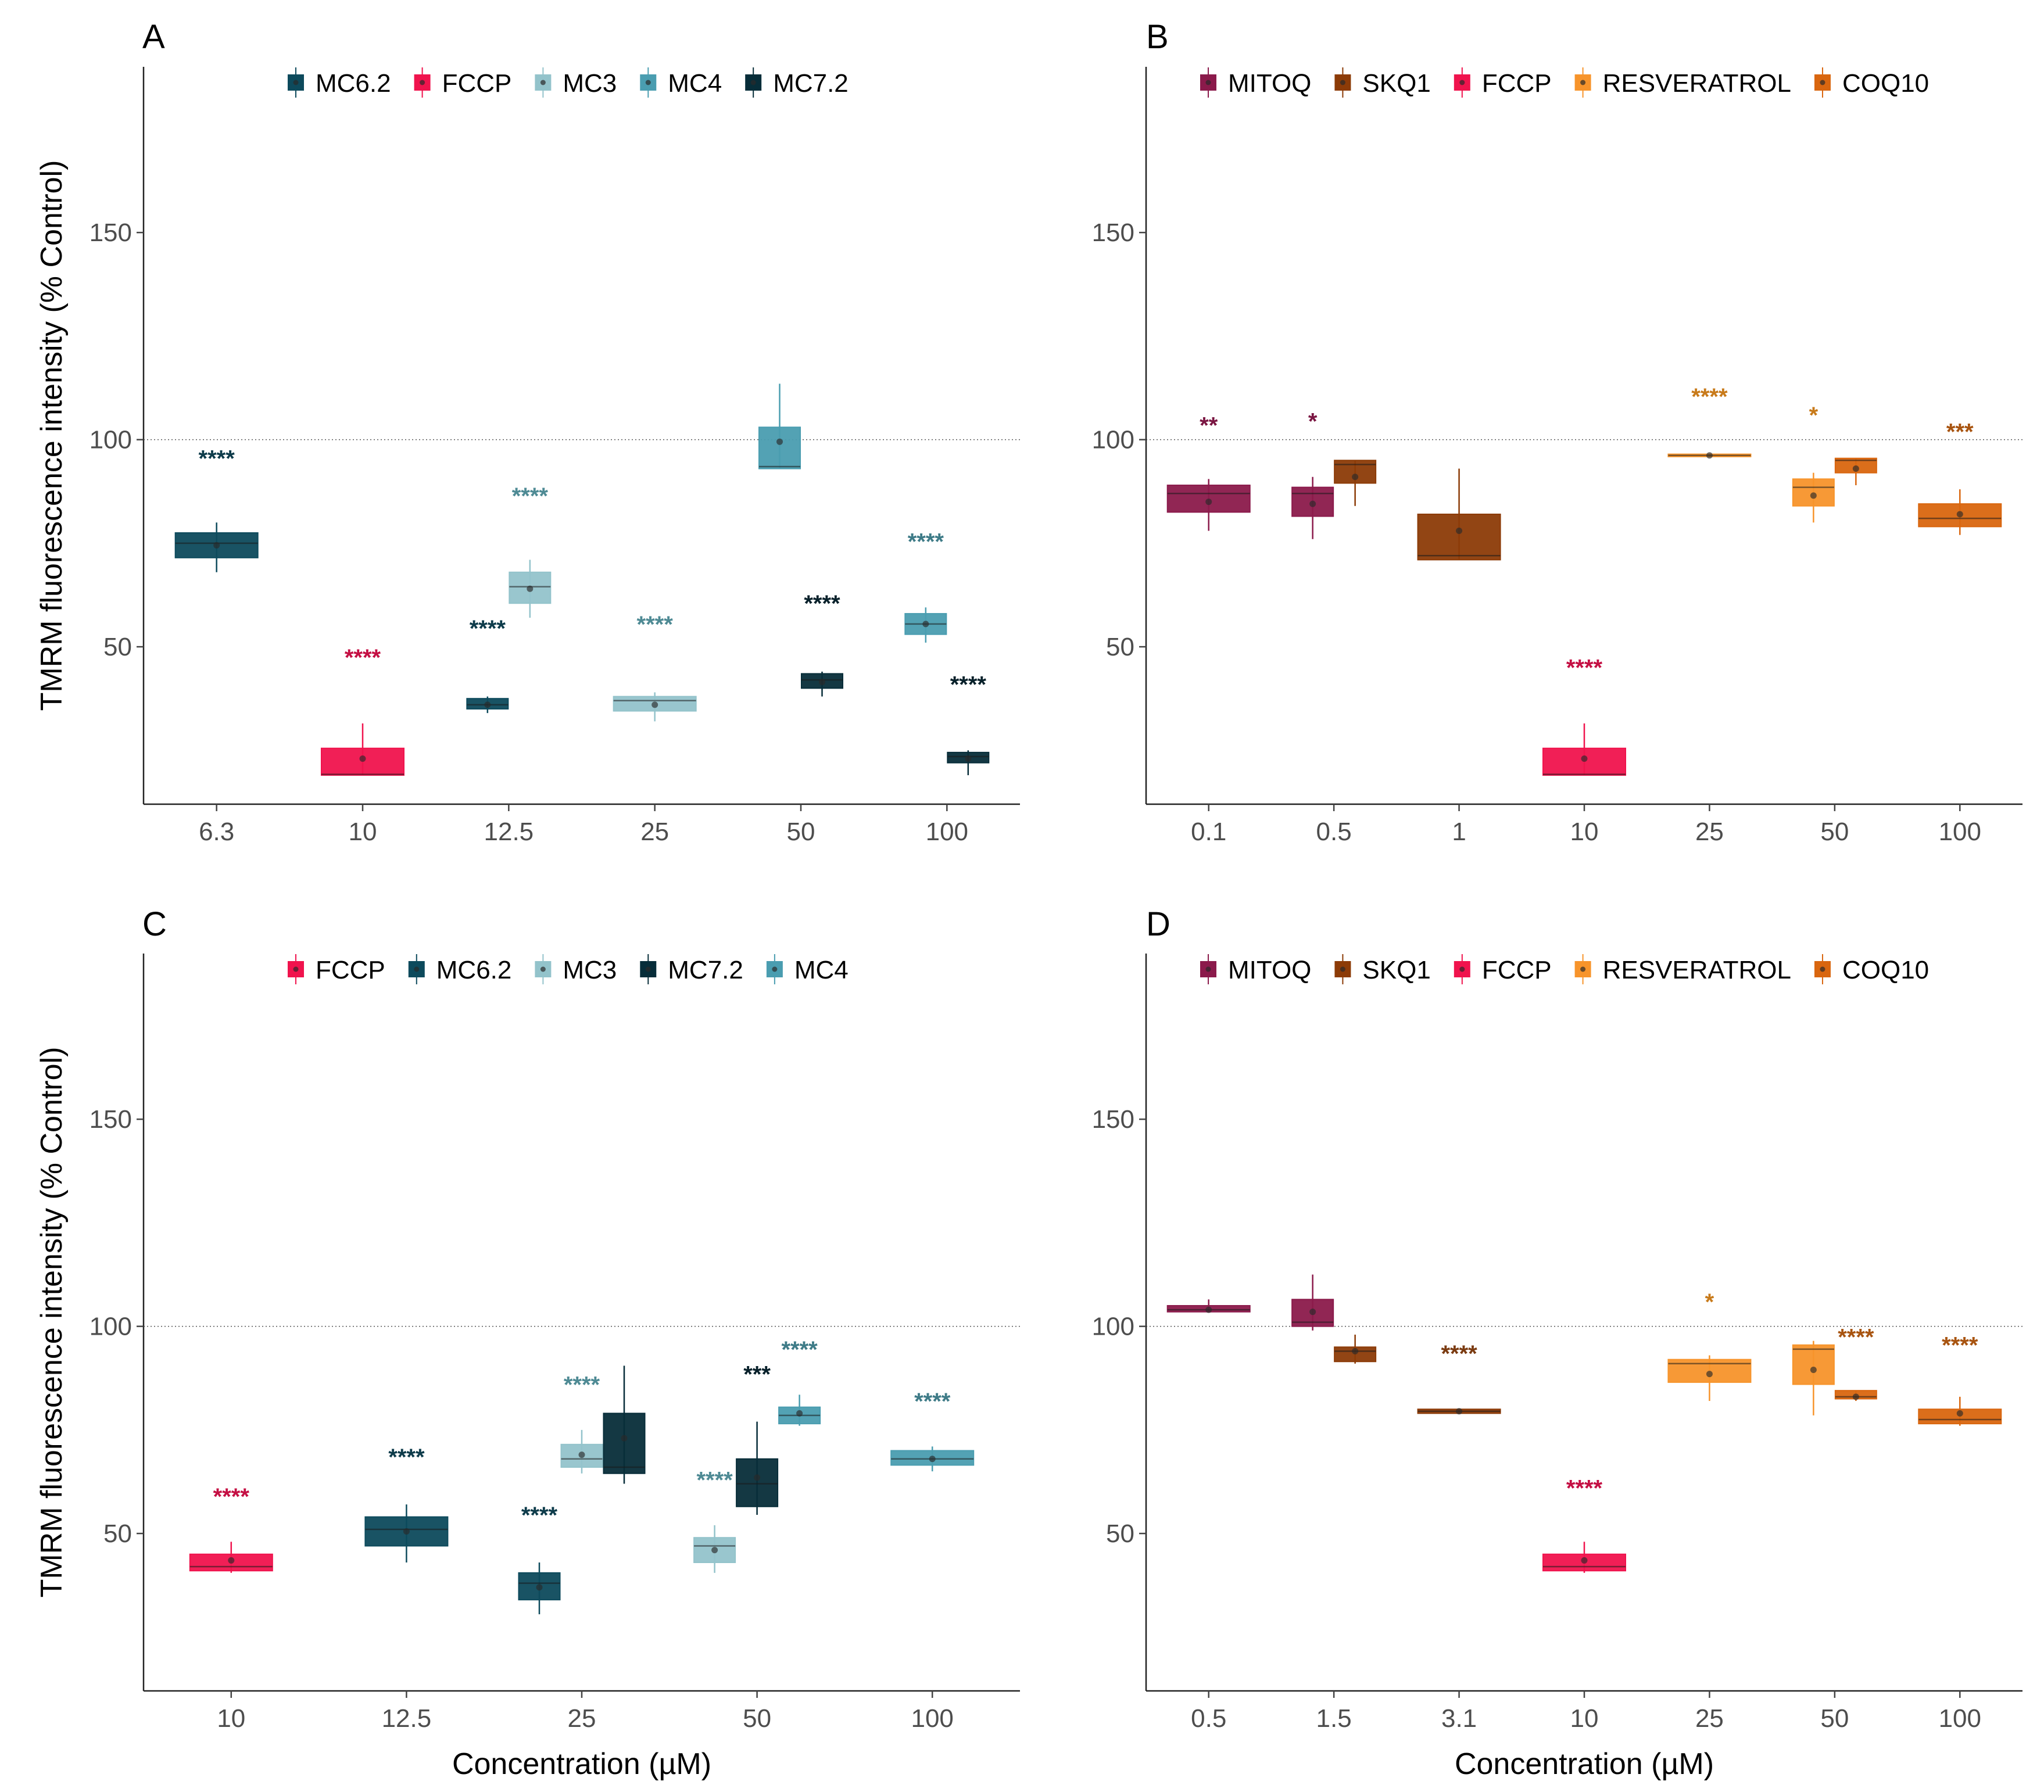  Describe the element at coordinates (1709, 1719) in the screenshot. I see `x-tick-label: 25` at that location.